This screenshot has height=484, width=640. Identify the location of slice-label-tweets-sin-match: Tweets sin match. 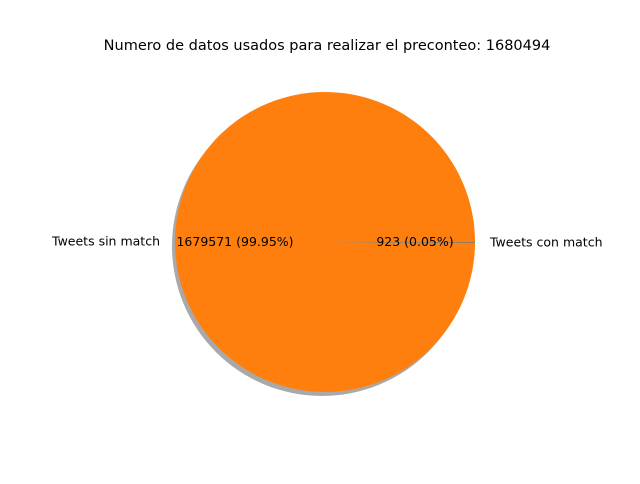
(105, 241).